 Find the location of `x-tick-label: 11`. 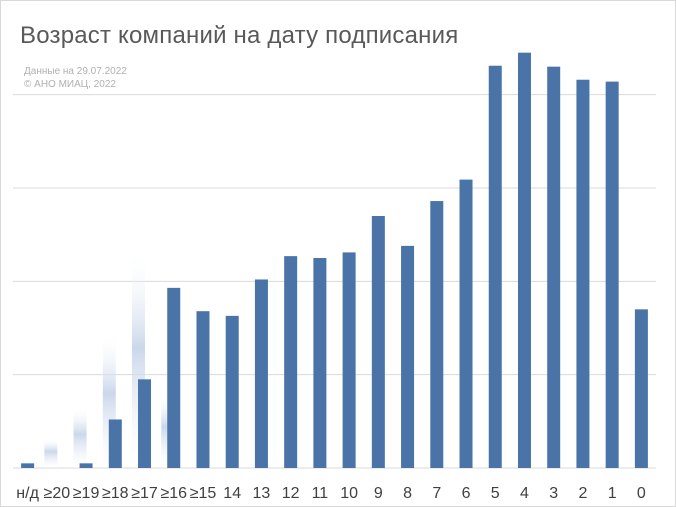

x-tick-label: 11 is located at coordinates (320, 493).